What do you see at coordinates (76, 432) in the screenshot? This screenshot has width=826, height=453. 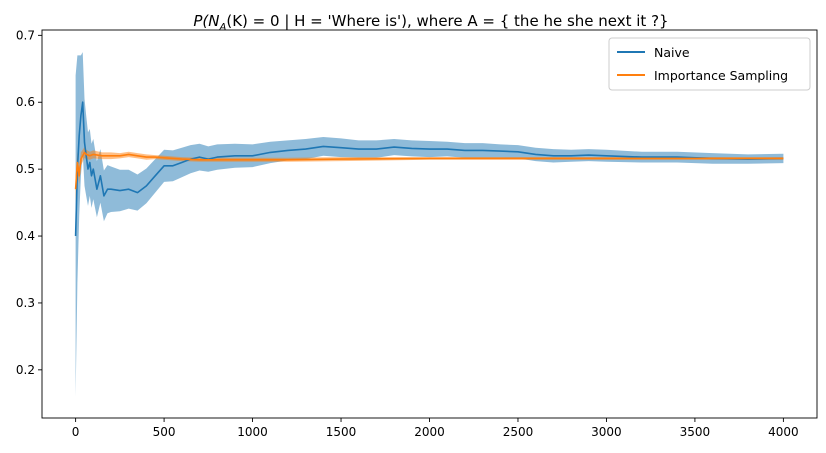 I see `x-tick-label: 0` at bounding box center [76, 432].